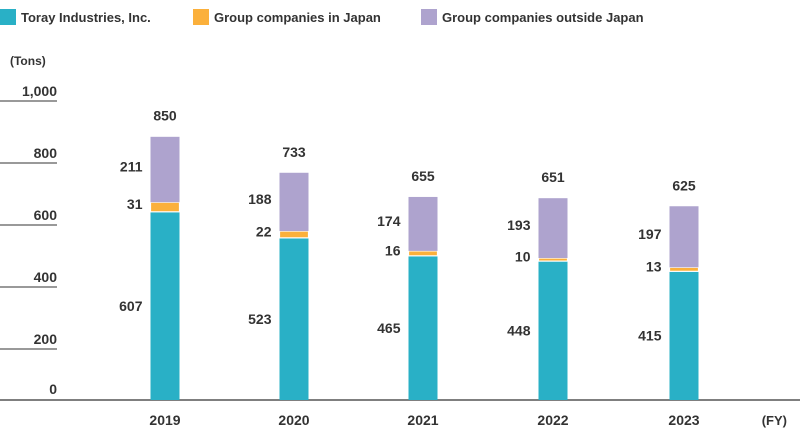 The image size is (800, 439). What do you see at coordinates (264, 231) in the screenshot?
I see `value-label-group-japan: 22` at bounding box center [264, 231].